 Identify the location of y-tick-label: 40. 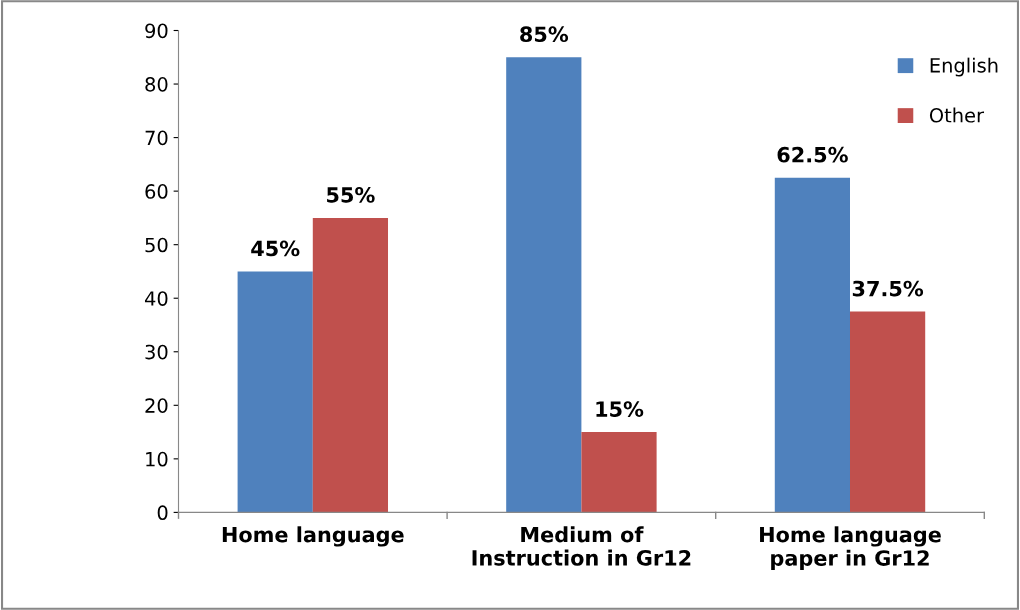
(156, 298).